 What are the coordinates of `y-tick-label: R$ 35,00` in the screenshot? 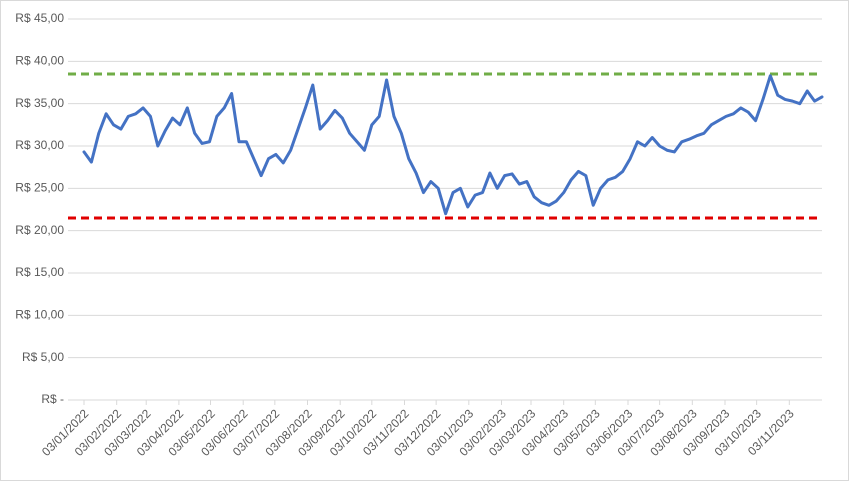 It's located at (39, 103).